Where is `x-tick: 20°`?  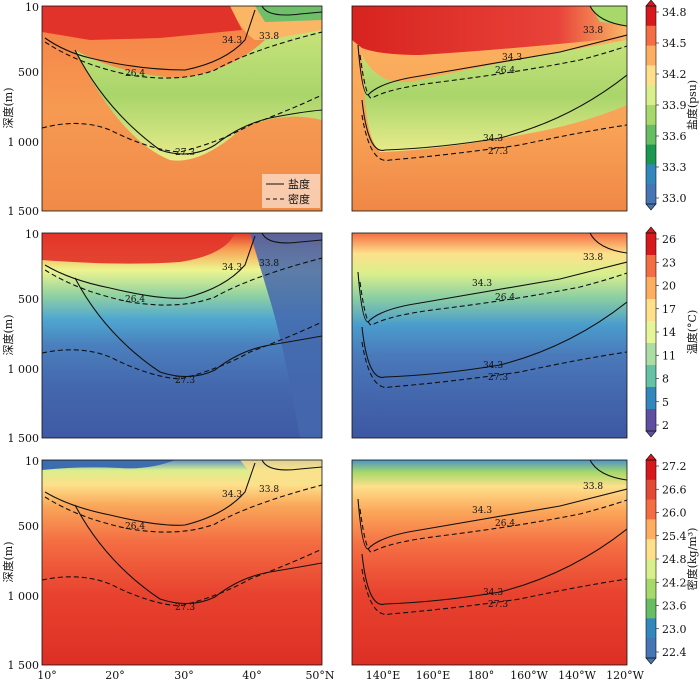
x-tick: 20° is located at coordinates (115, 675).